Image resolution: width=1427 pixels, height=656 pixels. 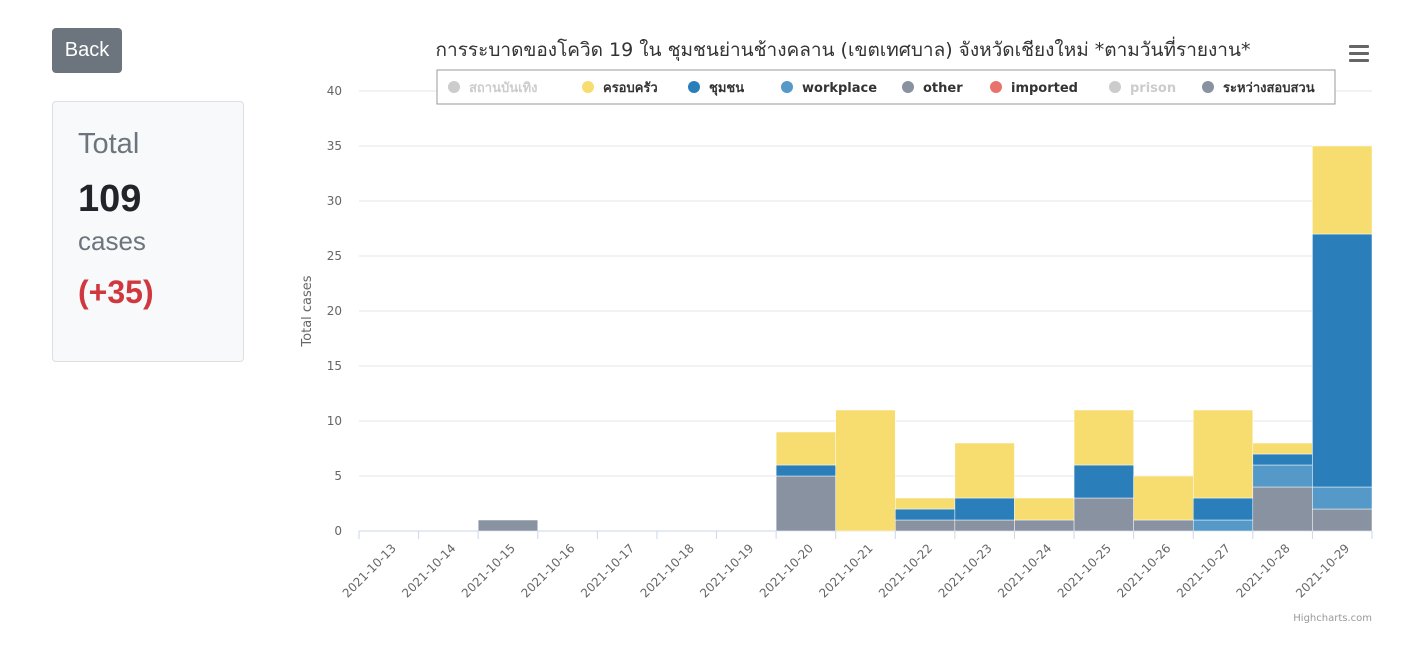 What do you see at coordinates (1153, 88) in the screenshot?
I see `legend-item-label: prison` at bounding box center [1153, 88].